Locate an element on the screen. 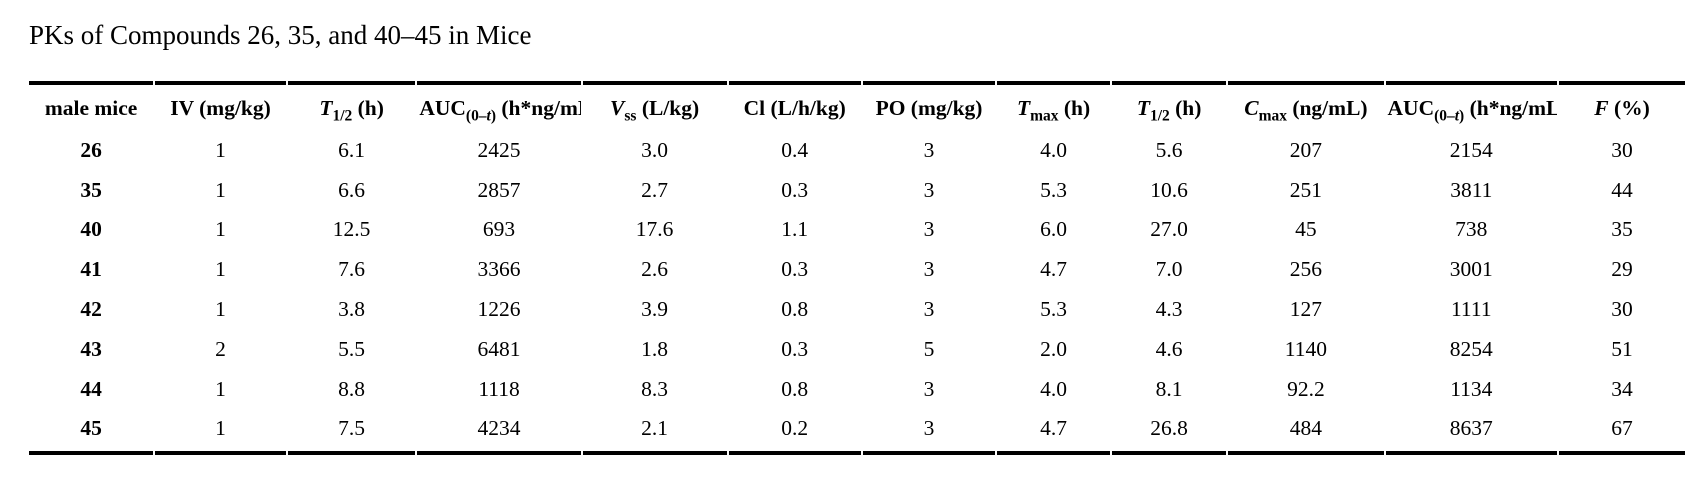 This screenshot has width=1702, height=484. compound-id: 26 is located at coordinates (91, 149).